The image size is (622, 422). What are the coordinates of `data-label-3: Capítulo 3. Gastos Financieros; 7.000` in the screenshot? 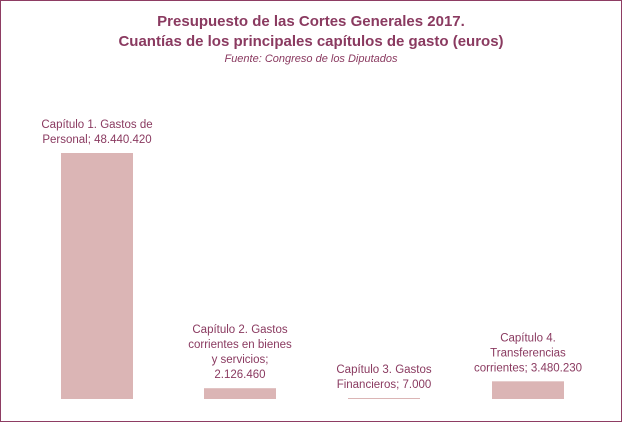 It's located at (383, 377).